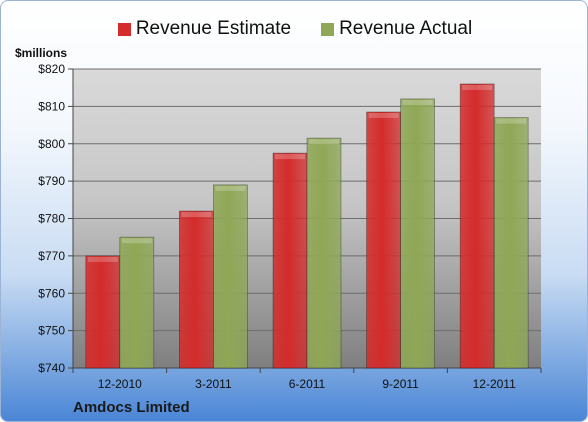 The image size is (588, 422). I want to click on legend-item-actual: Revenue Actual, so click(396, 29).